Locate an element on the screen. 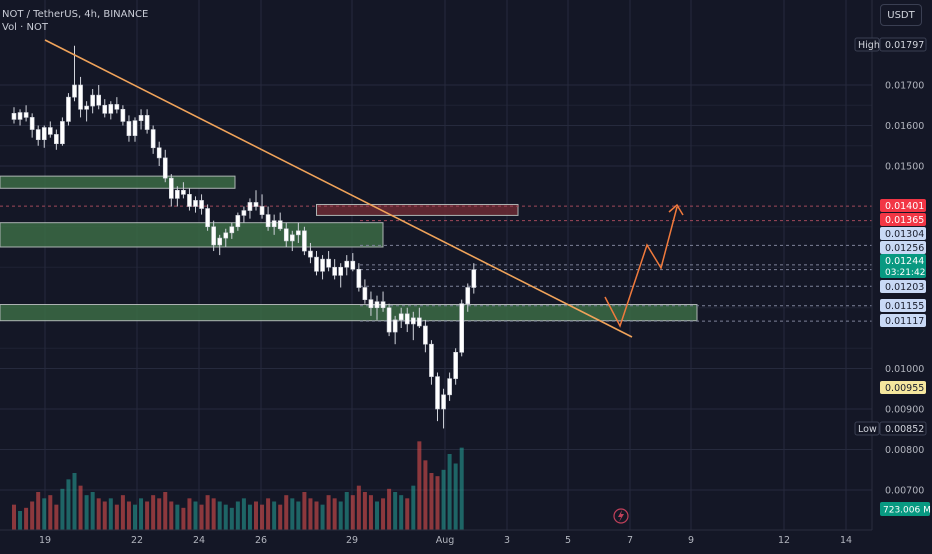 Image resolution: width=932 pixels, height=554 pixels. lightning-icon is located at coordinates (621, 516).